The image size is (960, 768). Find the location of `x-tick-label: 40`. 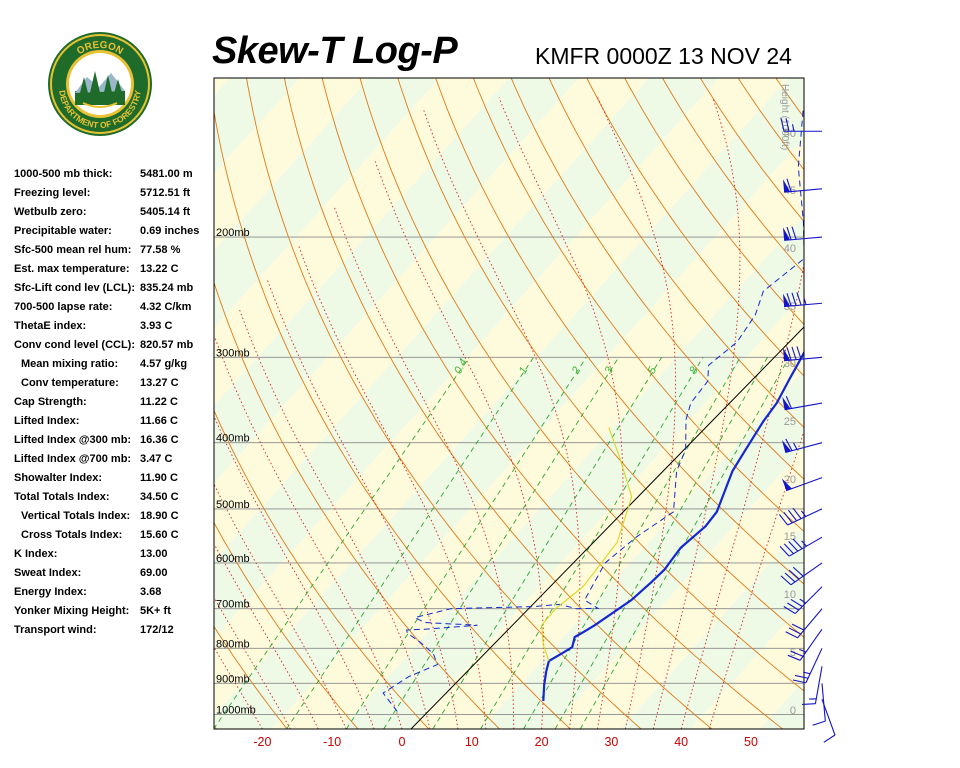

x-tick-label: 40 is located at coordinates (681, 742).